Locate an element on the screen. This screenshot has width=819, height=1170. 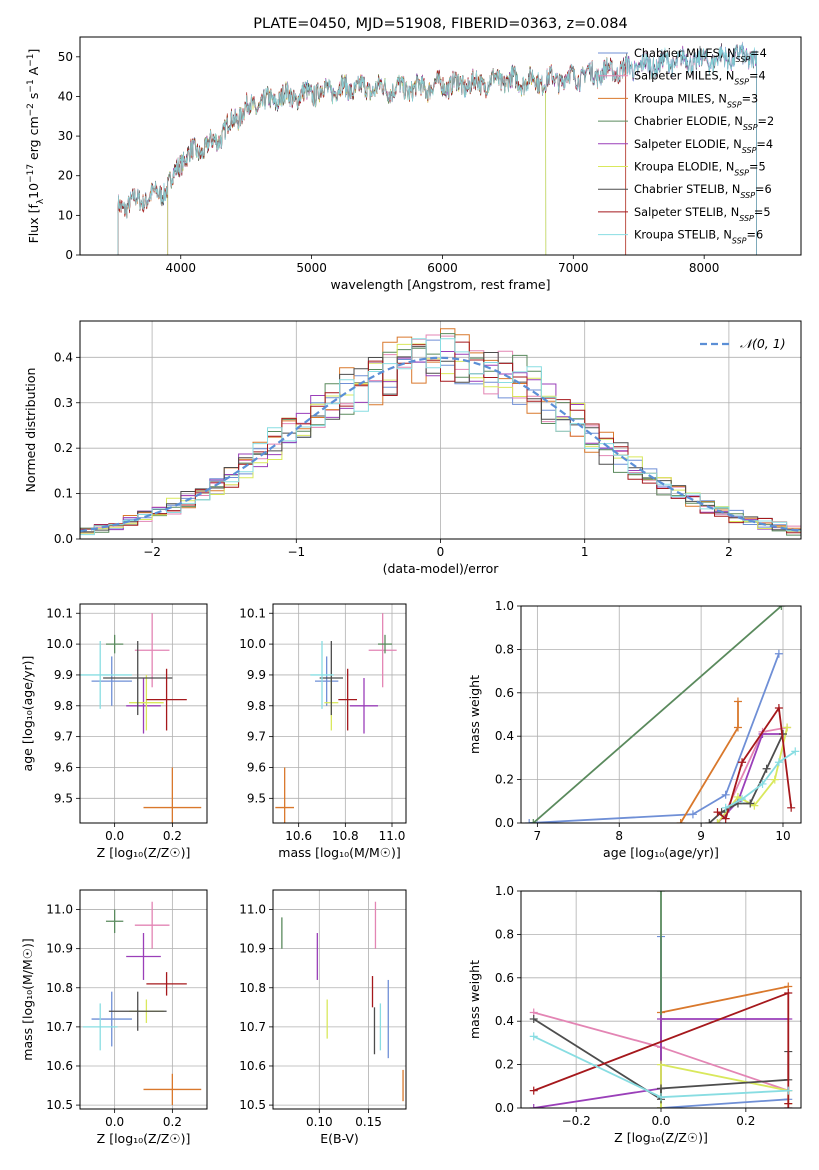
y-axis-label-part: −17 is located at coordinates (31, 173).